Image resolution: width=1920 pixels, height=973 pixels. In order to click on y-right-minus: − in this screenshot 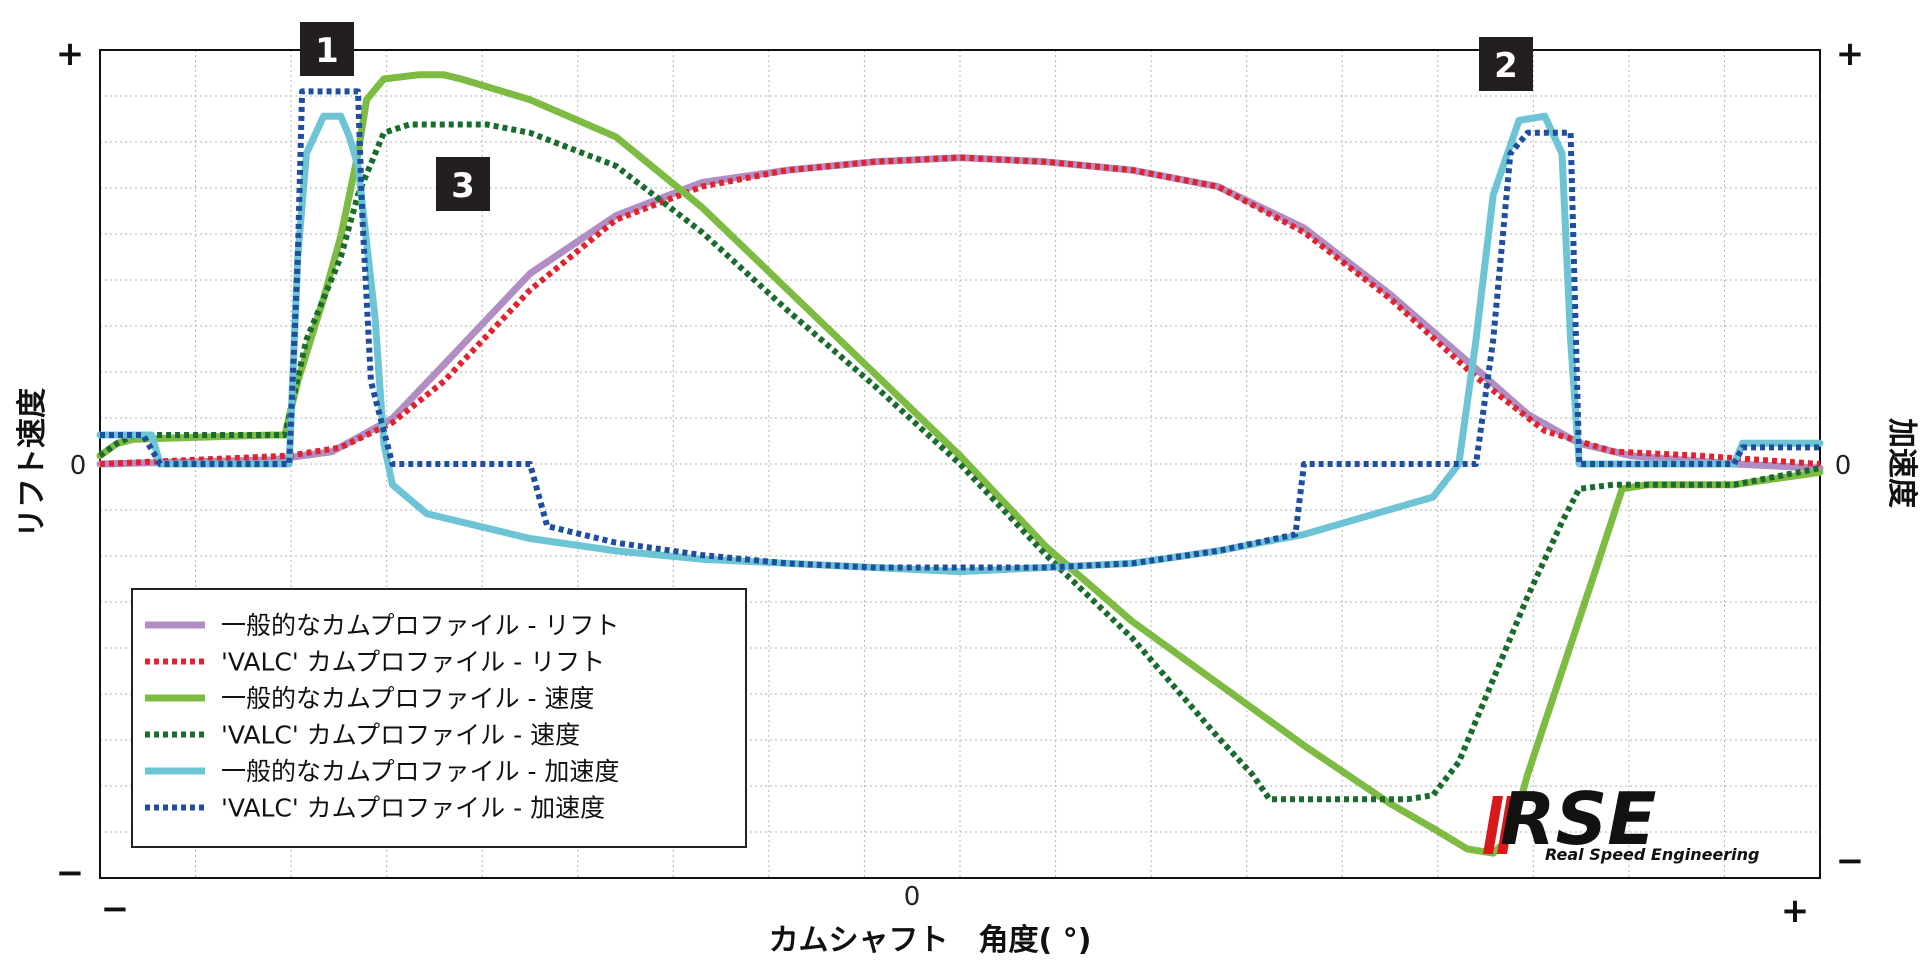, I will do `click(1850, 861)`.